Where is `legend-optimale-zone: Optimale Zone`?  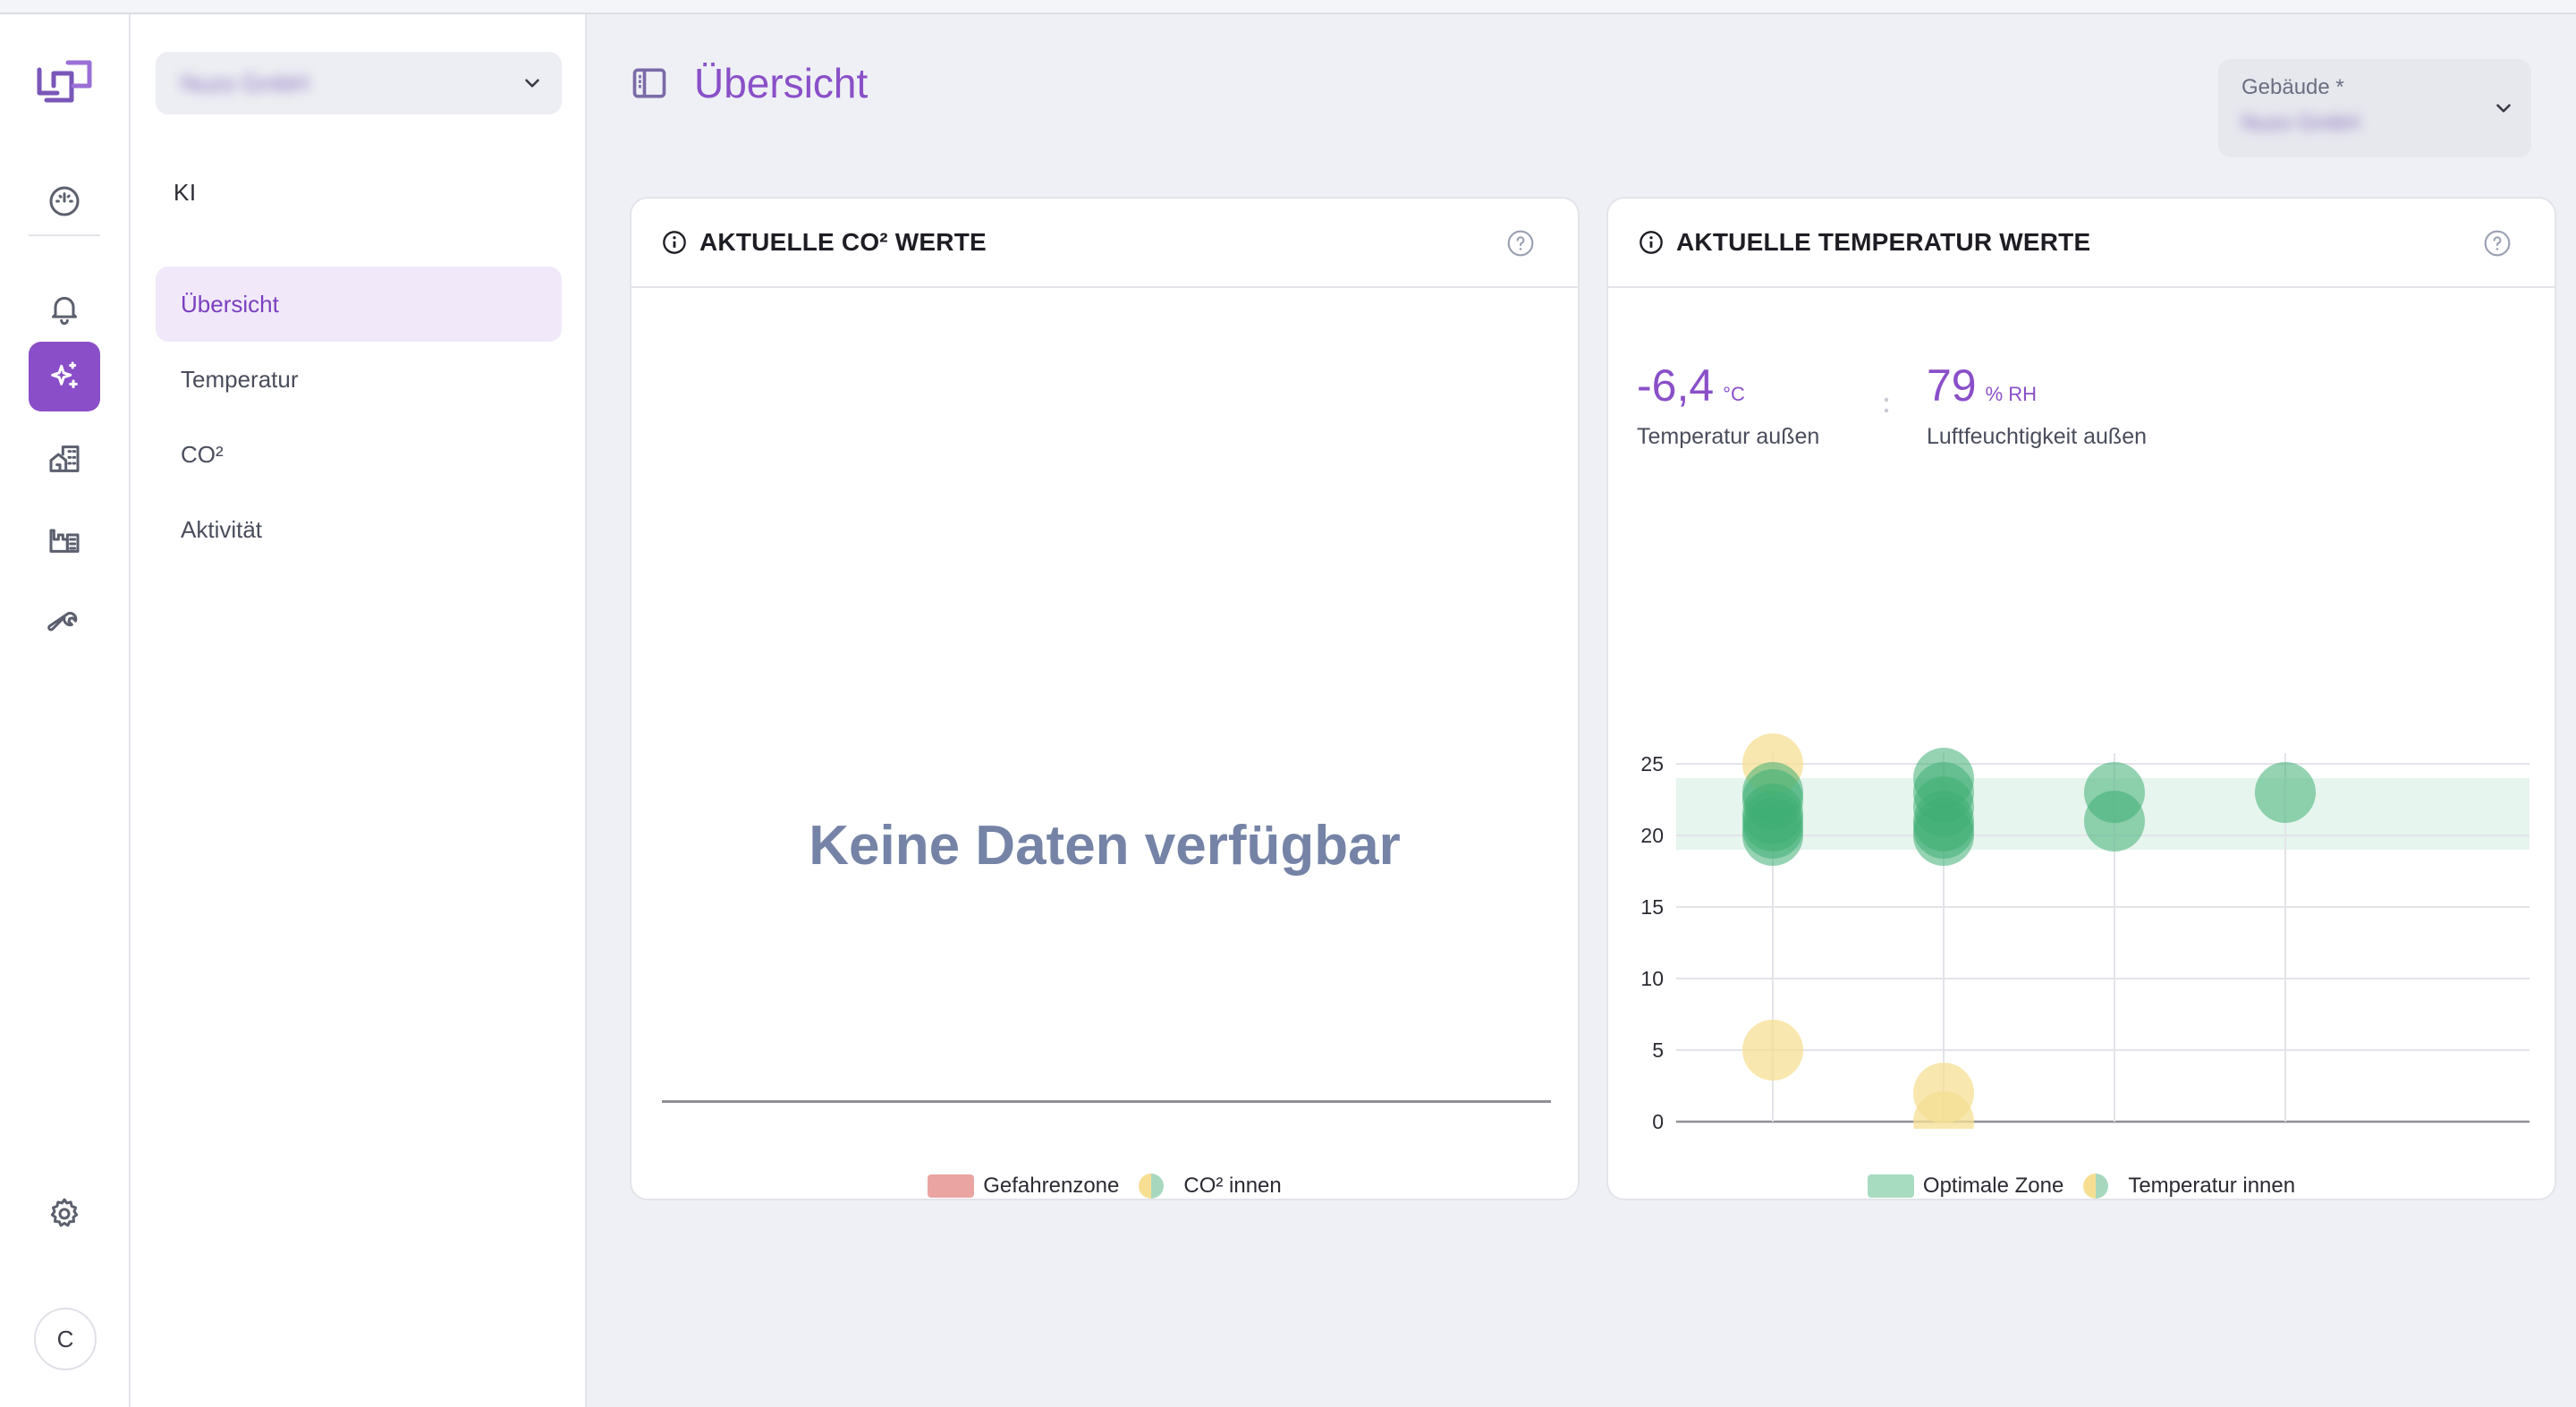 legend-optimale-zone: Optimale Zone is located at coordinates (1965, 1186).